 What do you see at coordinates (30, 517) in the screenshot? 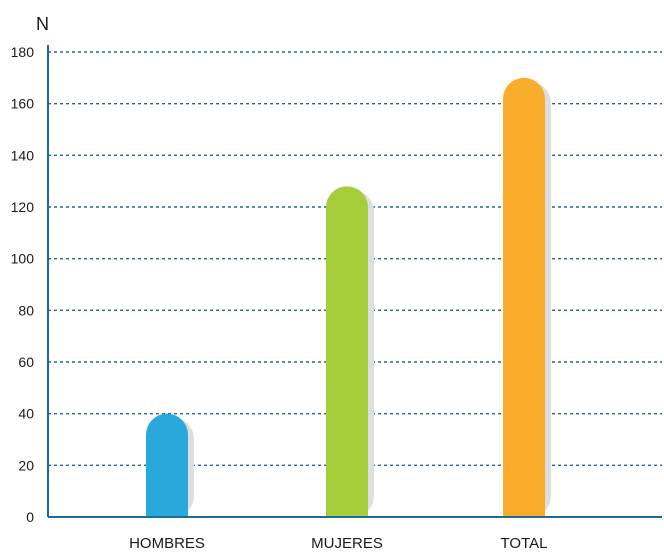
I see `y-tick-label-0: 0` at bounding box center [30, 517].